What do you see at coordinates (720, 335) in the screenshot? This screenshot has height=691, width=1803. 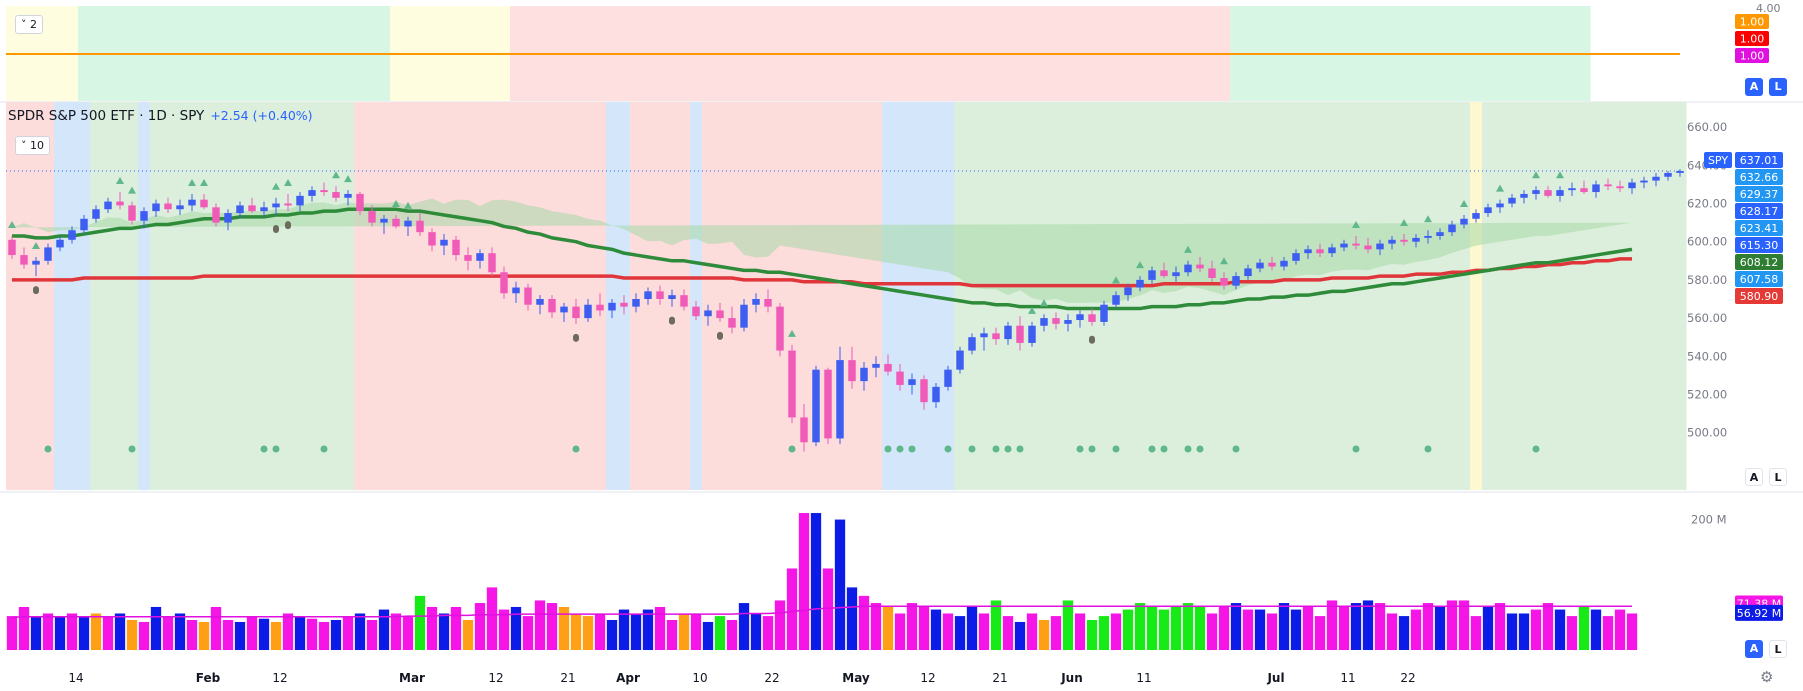 I see `down-signal-marker` at bounding box center [720, 335].